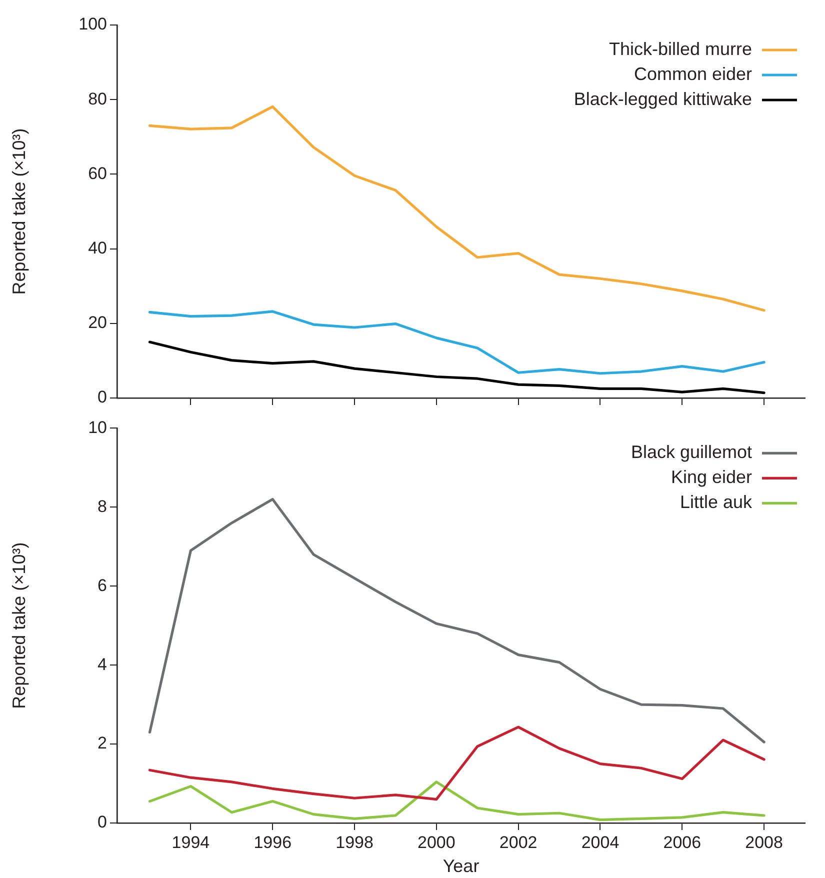 The height and width of the screenshot is (878, 825). Describe the element at coordinates (97, 98) in the screenshot. I see `y-tick-label: 80` at that location.